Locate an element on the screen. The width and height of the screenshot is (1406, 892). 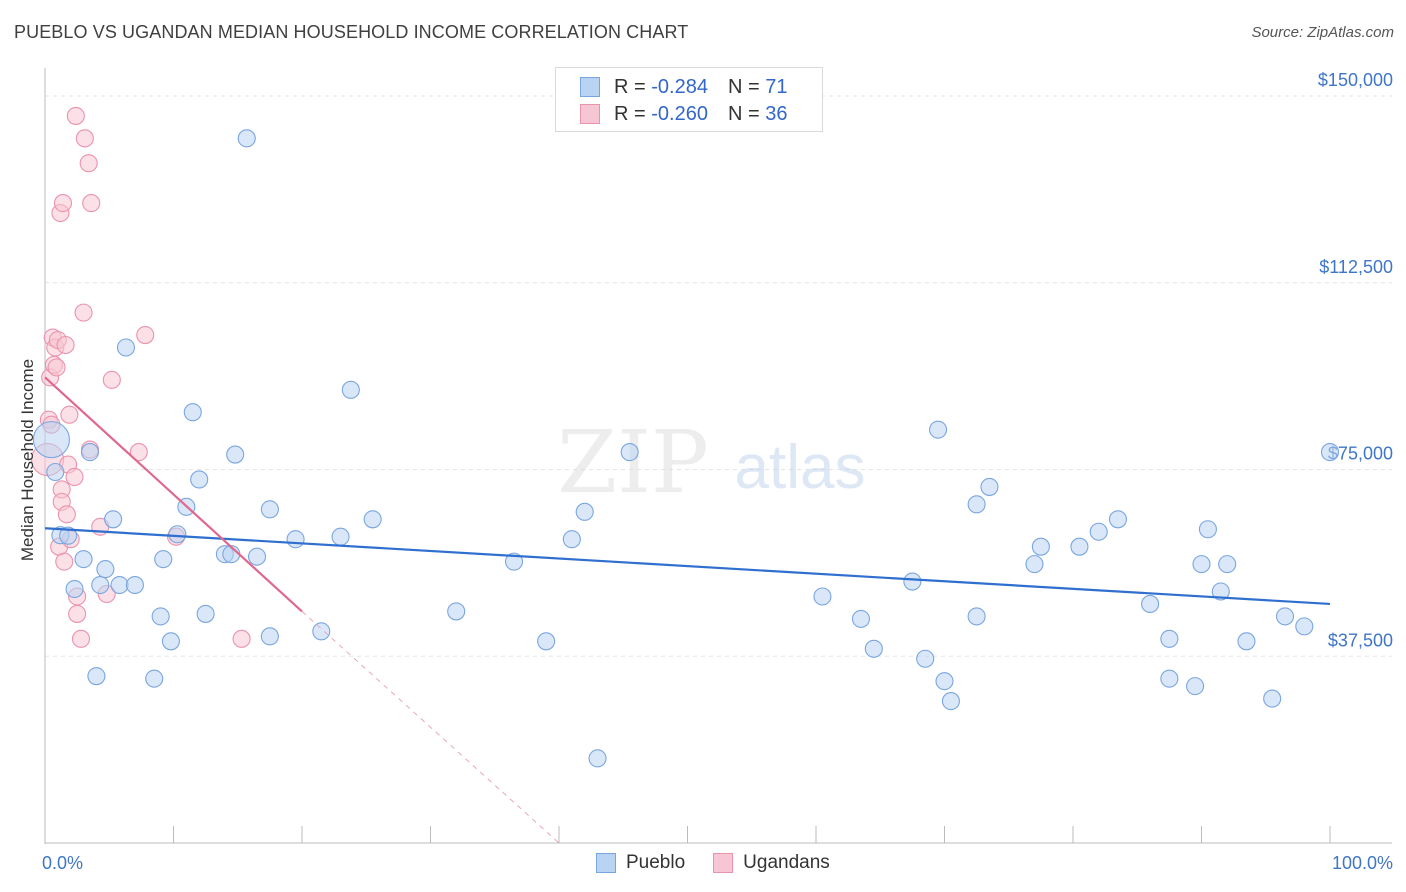
y-tick-label: $37,500 is located at coordinates (1360, 640).